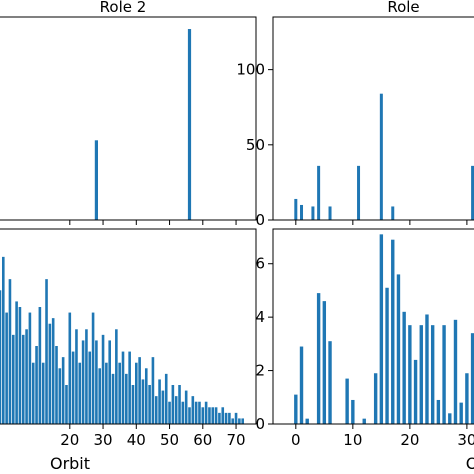  What do you see at coordinates (69, 440) in the screenshot?
I see `x-tick-label: 20` at bounding box center [69, 440].